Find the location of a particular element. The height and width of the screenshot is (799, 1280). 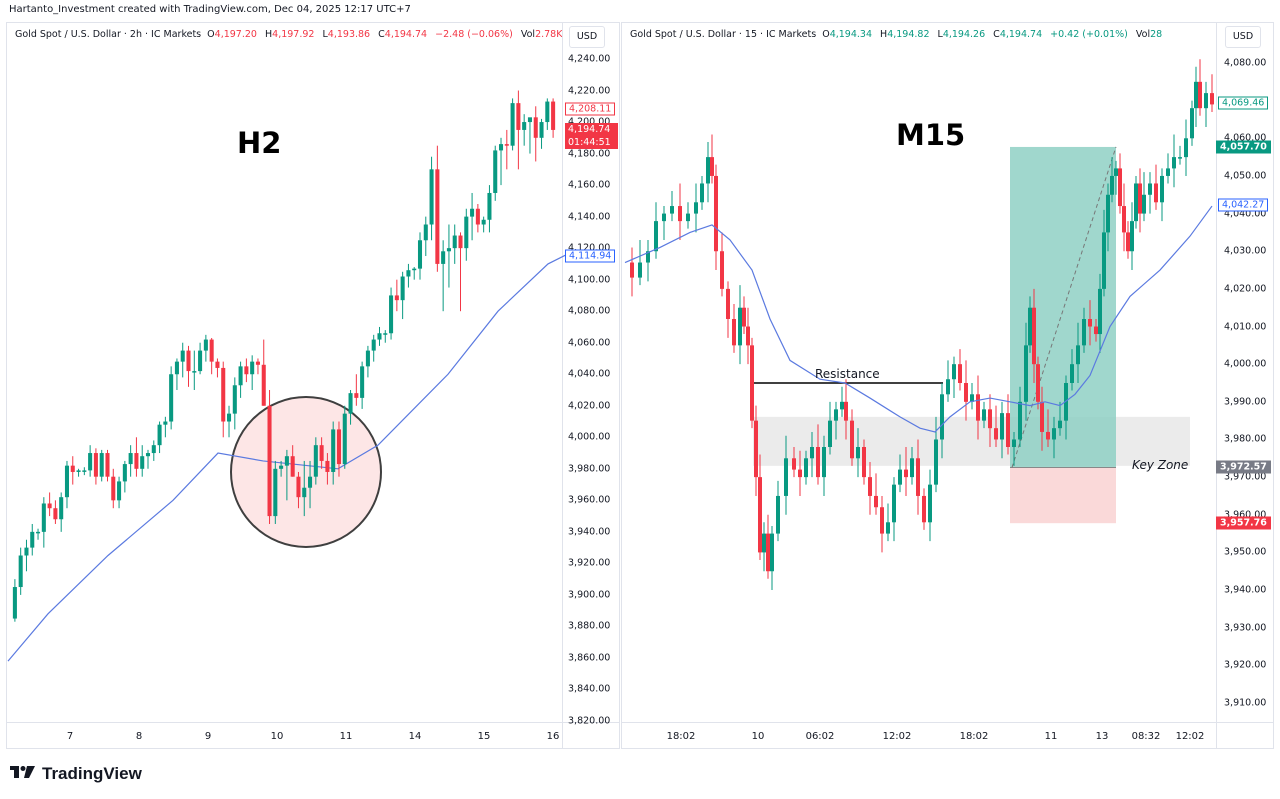

m15-time-tick: 13 is located at coordinates (1102, 736).